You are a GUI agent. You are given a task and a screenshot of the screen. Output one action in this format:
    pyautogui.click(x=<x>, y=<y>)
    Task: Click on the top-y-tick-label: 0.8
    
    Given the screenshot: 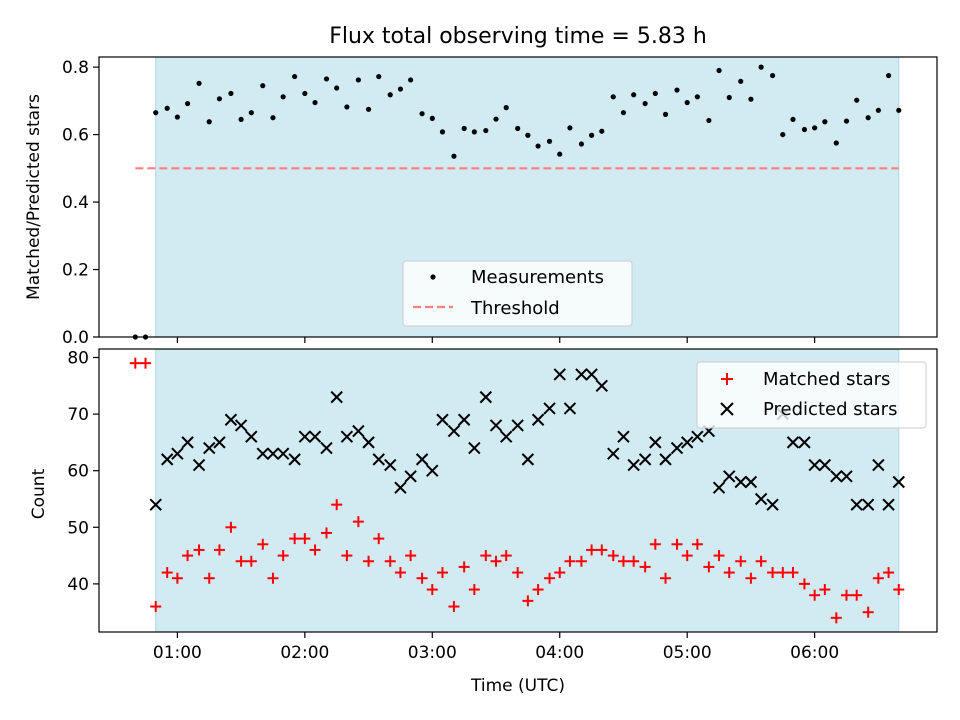 What is the action you would take?
    pyautogui.click(x=75, y=68)
    